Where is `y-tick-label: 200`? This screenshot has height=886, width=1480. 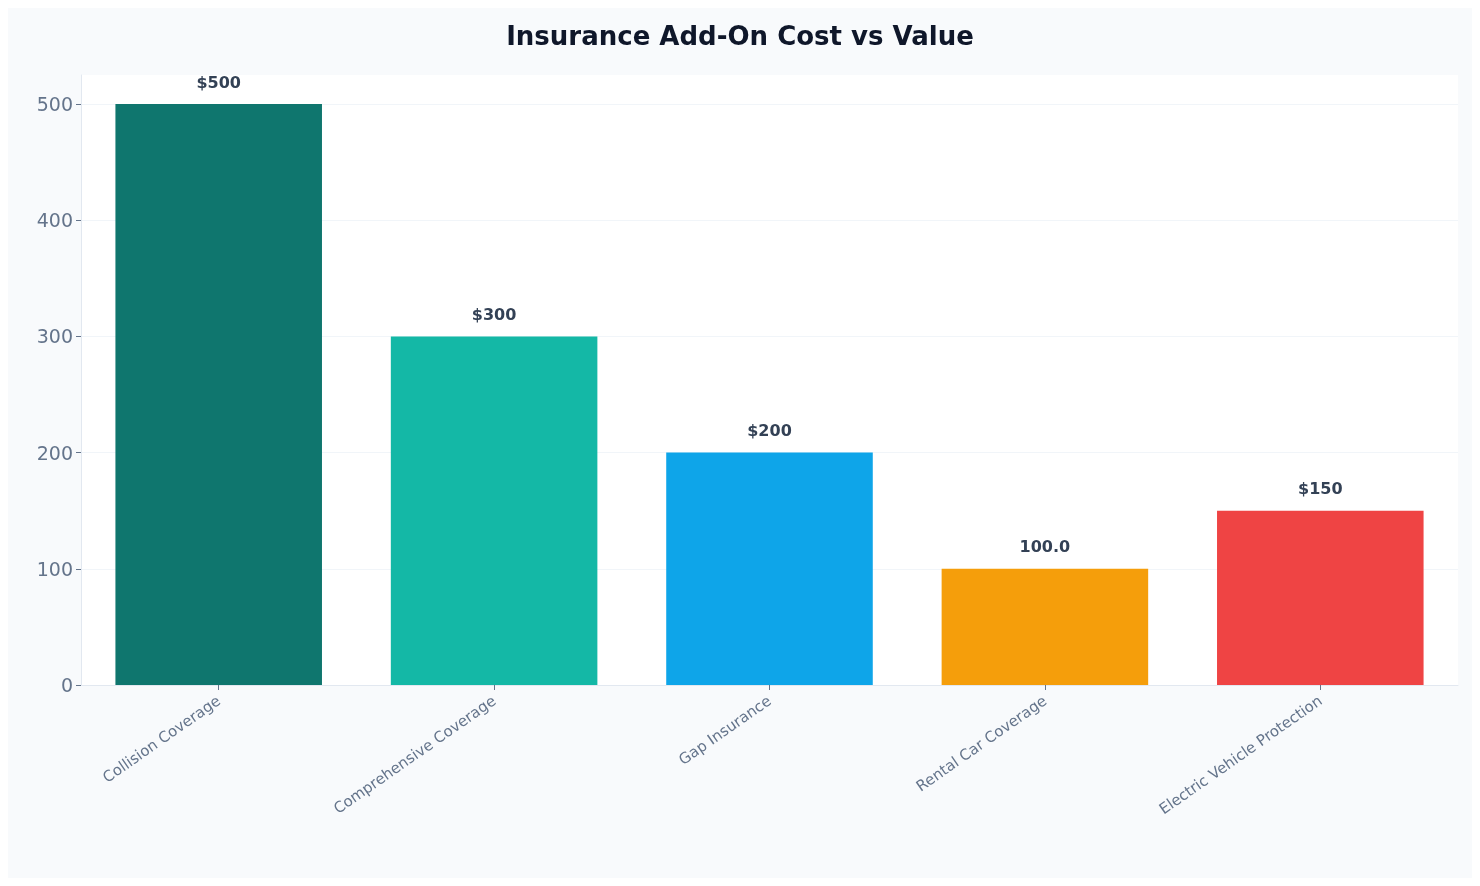 y-tick-label: 200 is located at coordinates (54, 452).